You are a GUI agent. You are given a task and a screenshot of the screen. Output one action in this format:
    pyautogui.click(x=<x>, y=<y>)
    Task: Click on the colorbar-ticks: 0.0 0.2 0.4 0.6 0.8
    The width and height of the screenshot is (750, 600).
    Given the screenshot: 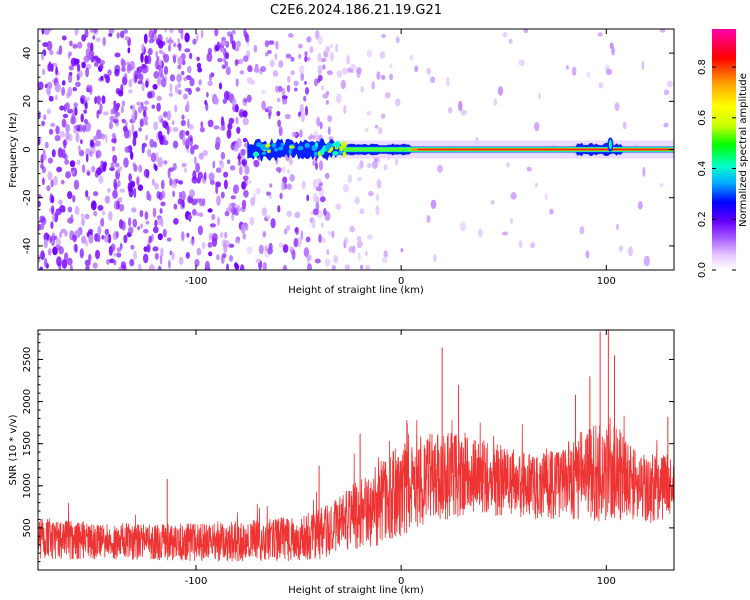 What is the action you would take?
    pyautogui.click(x=716, y=168)
    